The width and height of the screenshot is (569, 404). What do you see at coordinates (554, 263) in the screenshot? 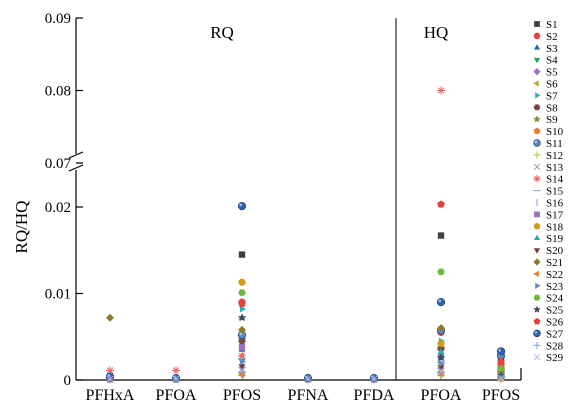
I see `legend-label-s21: S21` at bounding box center [554, 263].